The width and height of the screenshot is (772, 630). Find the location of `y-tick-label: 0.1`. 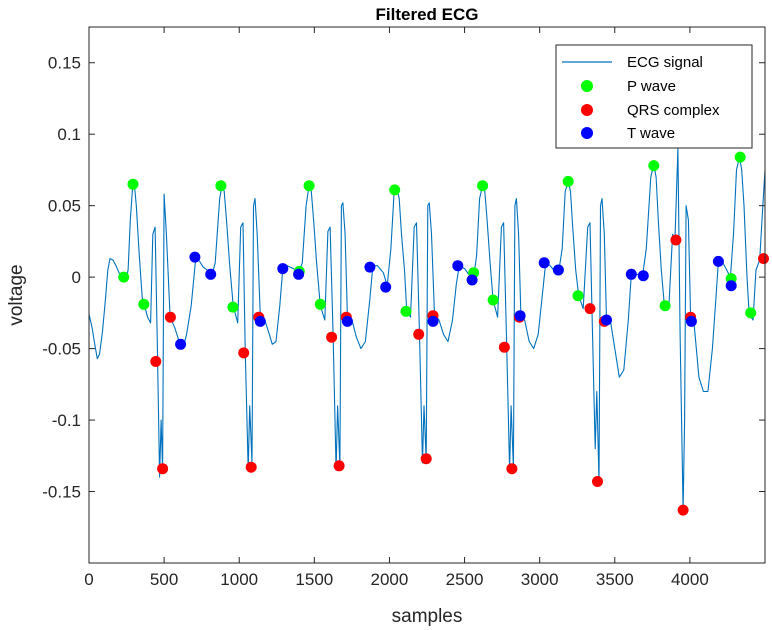

y-tick-label: 0.1 is located at coordinates (69, 134).